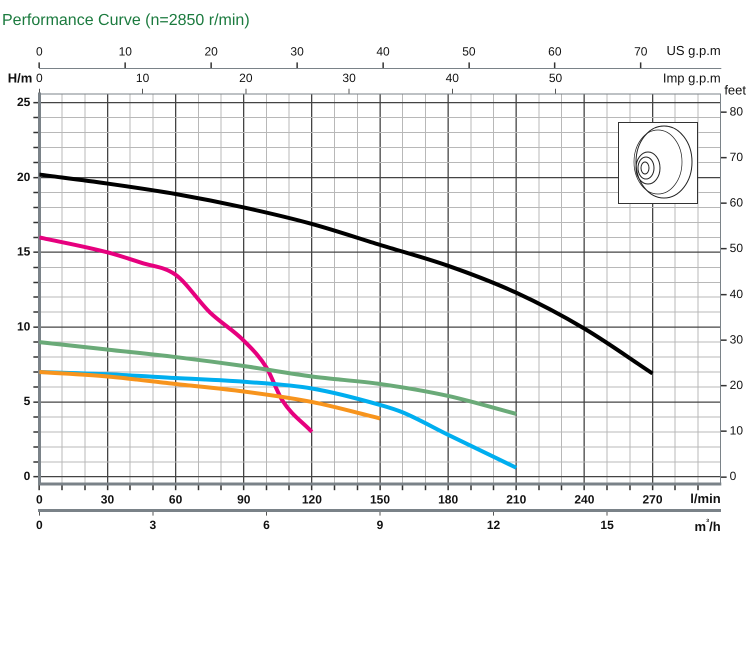 The width and height of the screenshot is (750, 658). What do you see at coordinates (737, 203) in the screenshot?
I see `y2-tick-label: 60` at bounding box center [737, 203].